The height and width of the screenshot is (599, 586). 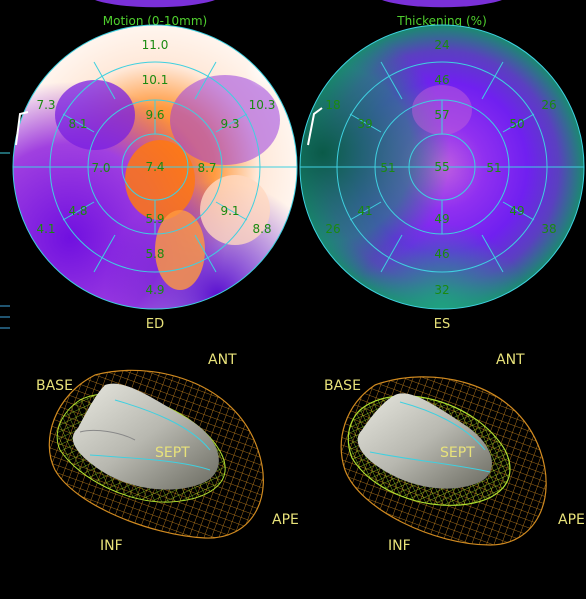 What do you see at coordinates (516, 124) in the screenshot?
I see `thickening-mid-value: 50` at bounding box center [516, 124].